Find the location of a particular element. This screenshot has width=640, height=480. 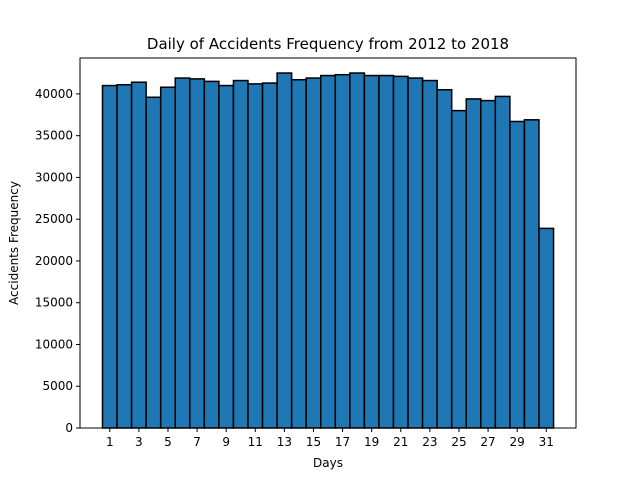

y-tick-label: 35000 is located at coordinates (54, 136).